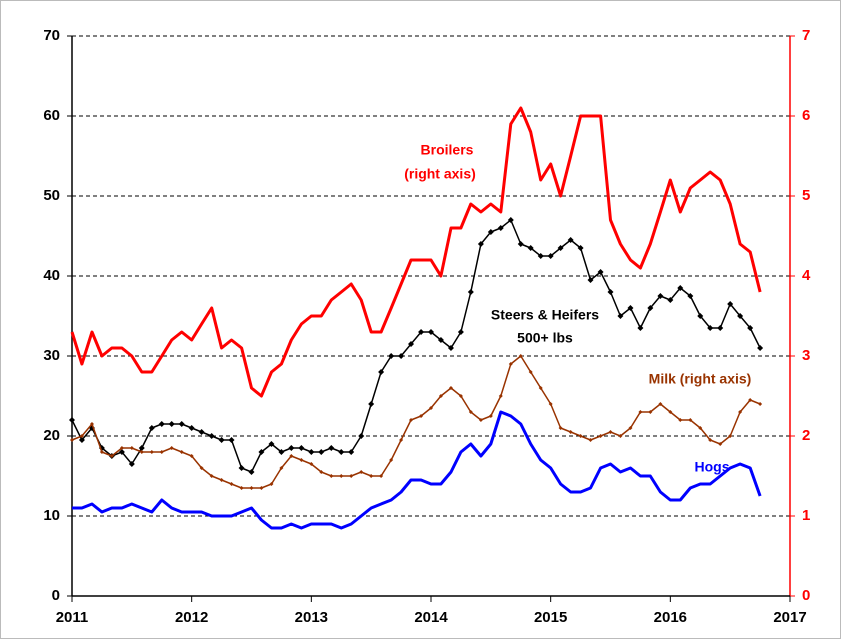 This screenshot has width=841, height=639. Describe the element at coordinates (311, 617) in the screenshot. I see `x-tick-label: 2013` at that location.